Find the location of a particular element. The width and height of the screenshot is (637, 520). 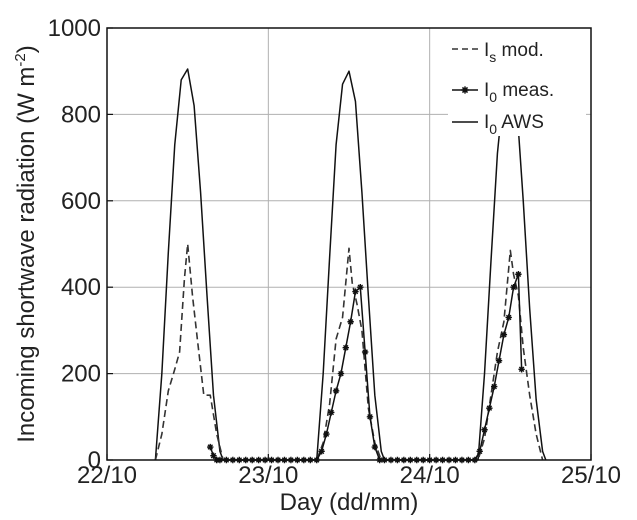

x-tick-label-2: 24/10 is located at coordinates (430, 475).